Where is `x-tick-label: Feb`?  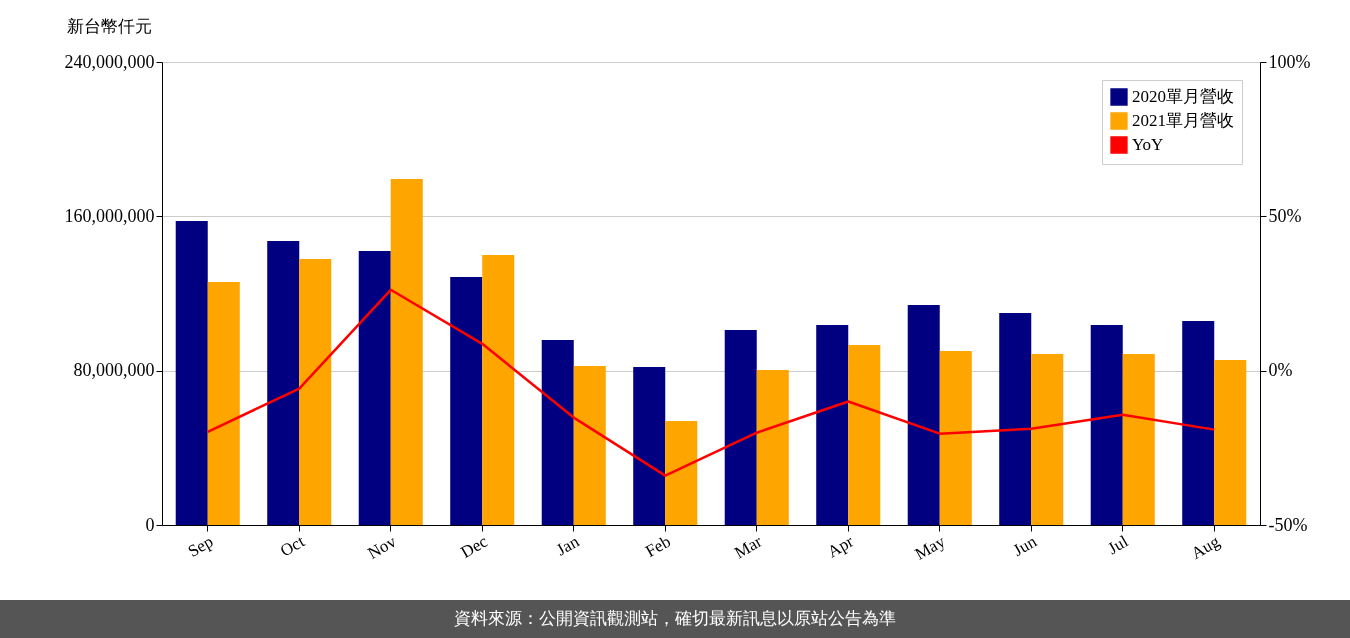
x-tick-label: Feb is located at coordinates (658, 546).